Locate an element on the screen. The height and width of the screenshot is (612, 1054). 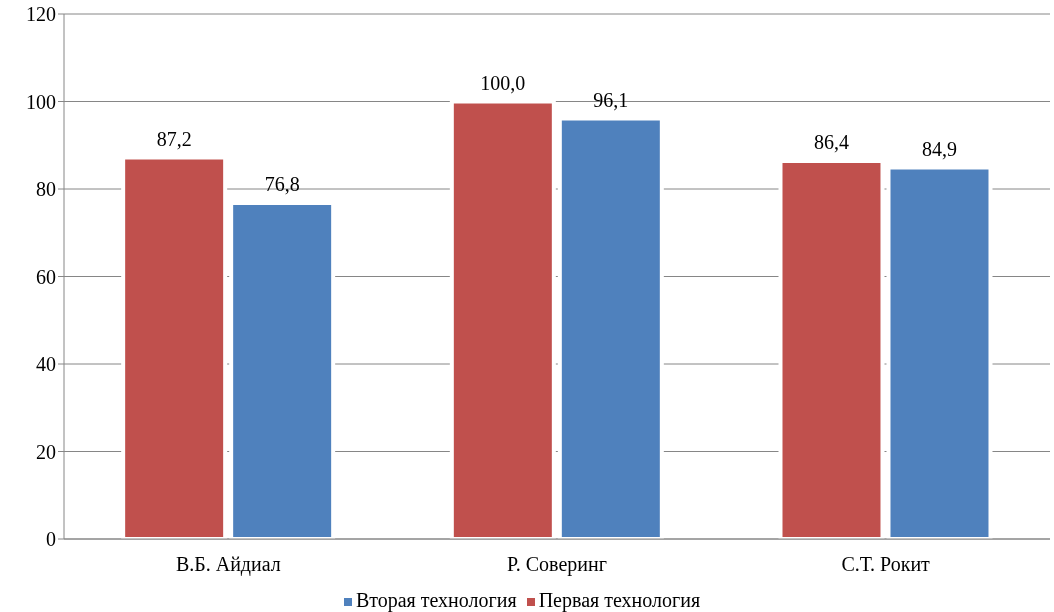
data-label: 87,2 is located at coordinates (174, 138).